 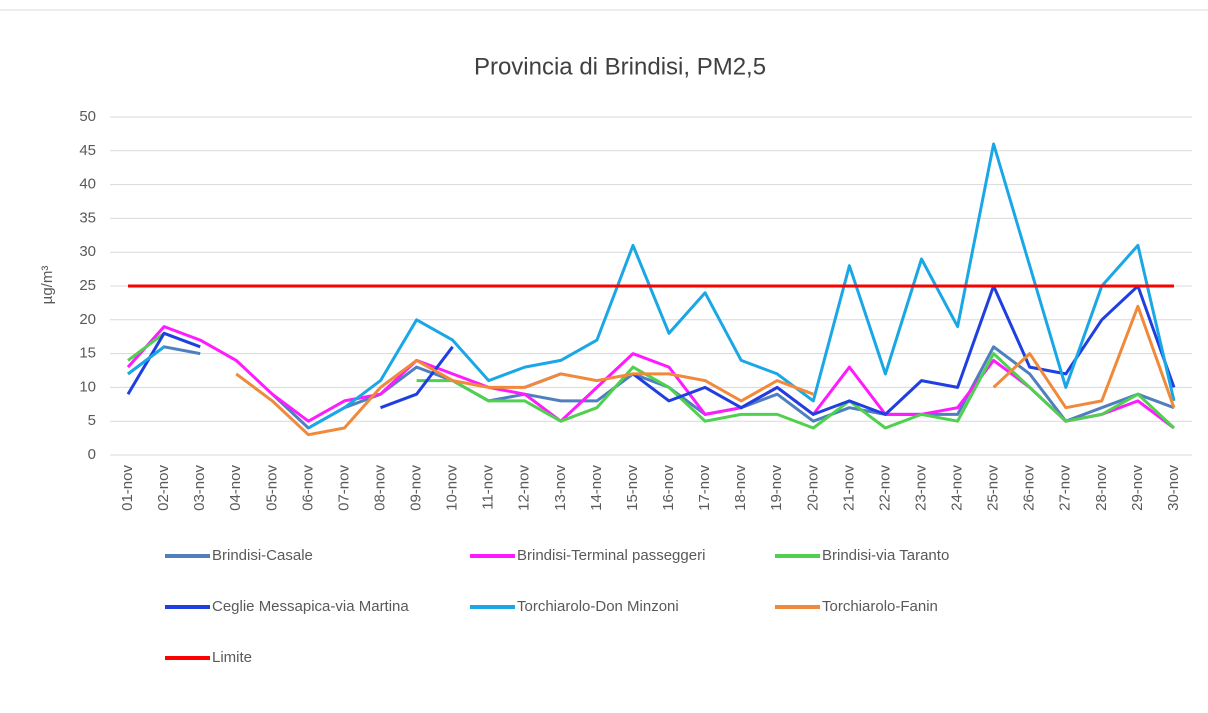 I want to click on x-tick-label: 13-nov, so click(x=560, y=488).